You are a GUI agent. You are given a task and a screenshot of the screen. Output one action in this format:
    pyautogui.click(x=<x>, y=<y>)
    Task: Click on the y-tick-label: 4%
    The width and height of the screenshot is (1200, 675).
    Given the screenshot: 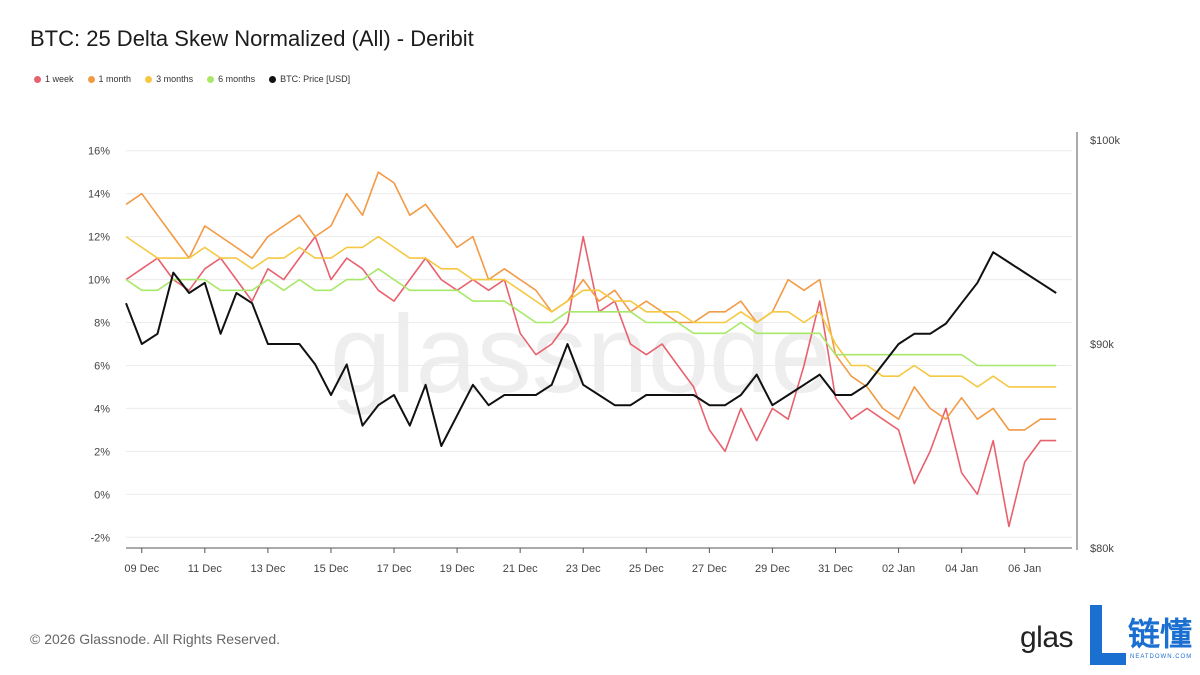 What is the action you would take?
    pyautogui.click(x=102, y=409)
    